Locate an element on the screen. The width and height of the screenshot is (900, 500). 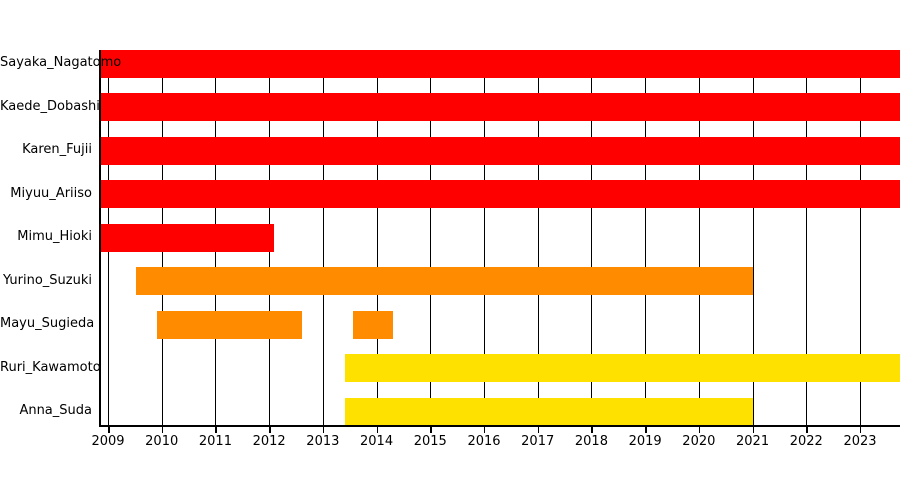
x-tick-2015 is located at coordinates (431, 429).